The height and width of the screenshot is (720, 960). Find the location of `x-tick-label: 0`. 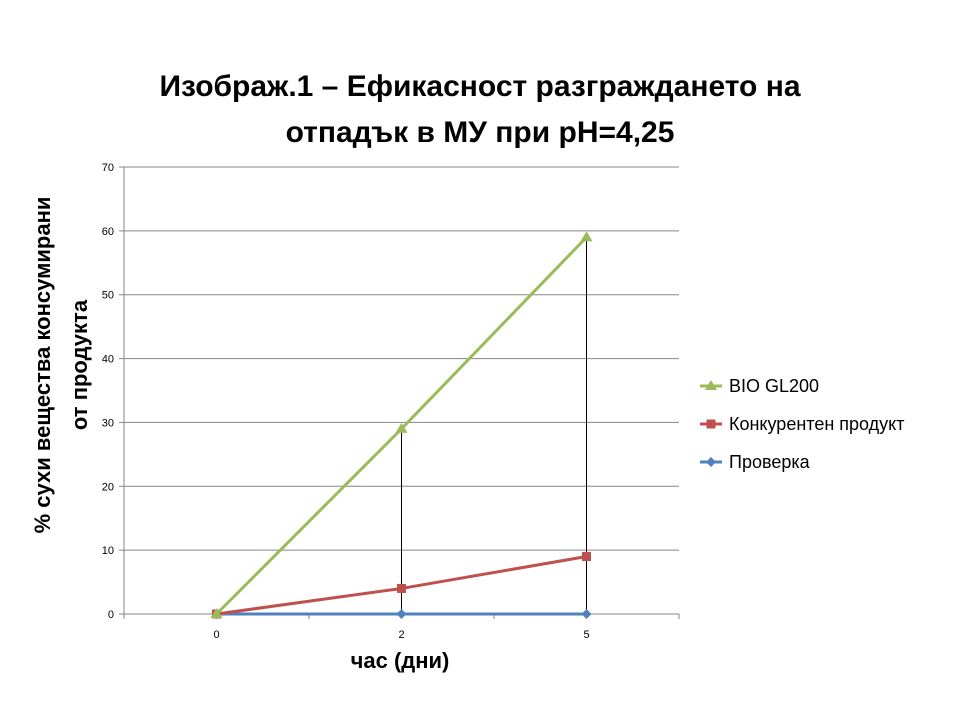

x-tick-label: 0 is located at coordinates (216, 635).